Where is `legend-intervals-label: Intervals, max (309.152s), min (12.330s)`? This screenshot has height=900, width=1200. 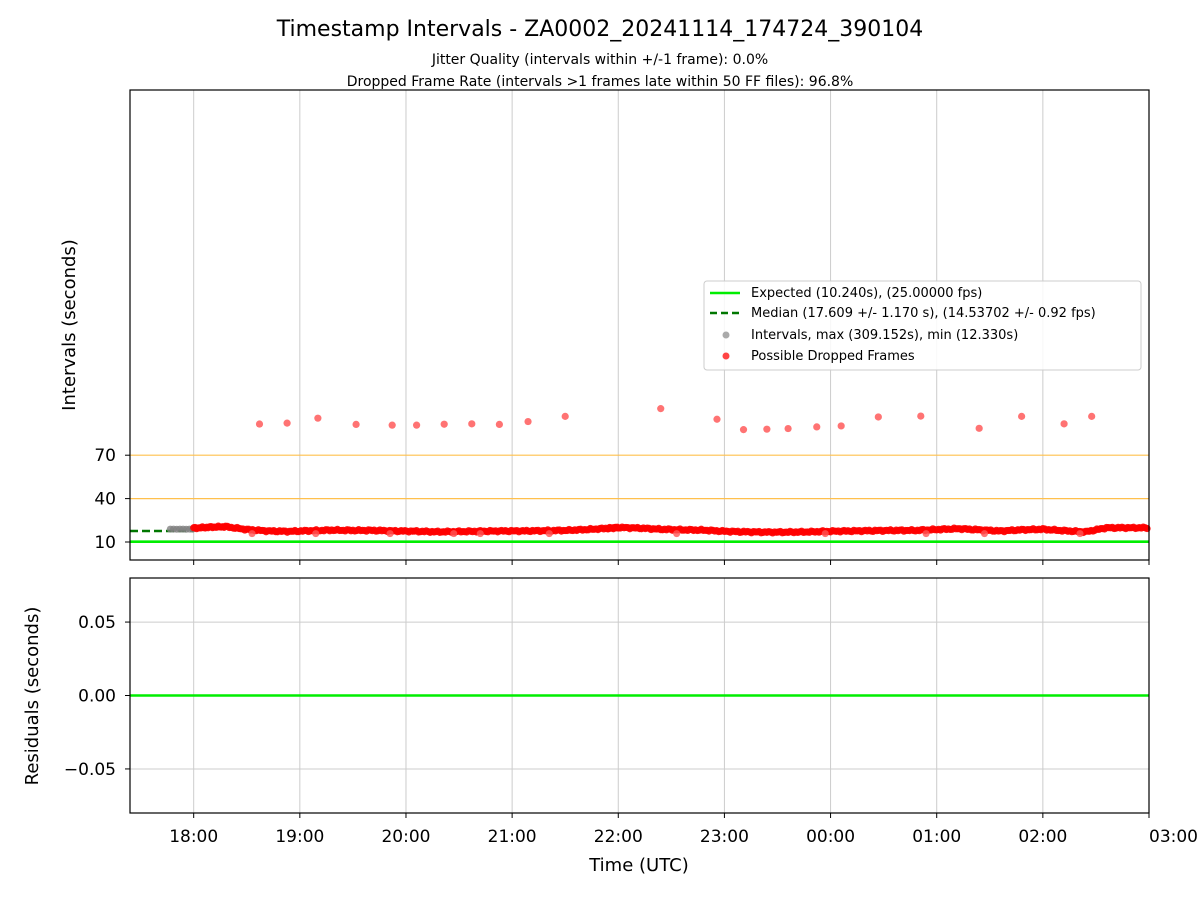
legend-intervals-label: Intervals, max (309.152s), min (12.330s) is located at coordinates (884, 335).